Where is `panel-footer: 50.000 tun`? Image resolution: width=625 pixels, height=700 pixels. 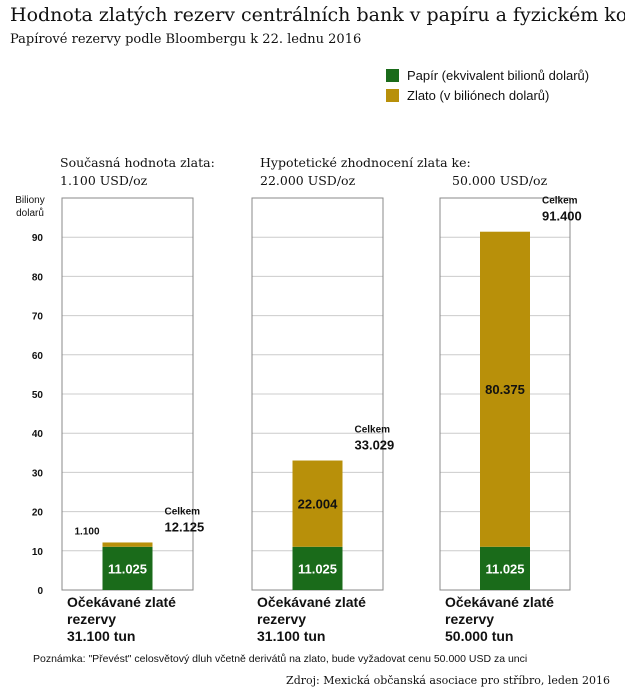
panel-footer: 50.000 tun is located at coordinates (479, 636).